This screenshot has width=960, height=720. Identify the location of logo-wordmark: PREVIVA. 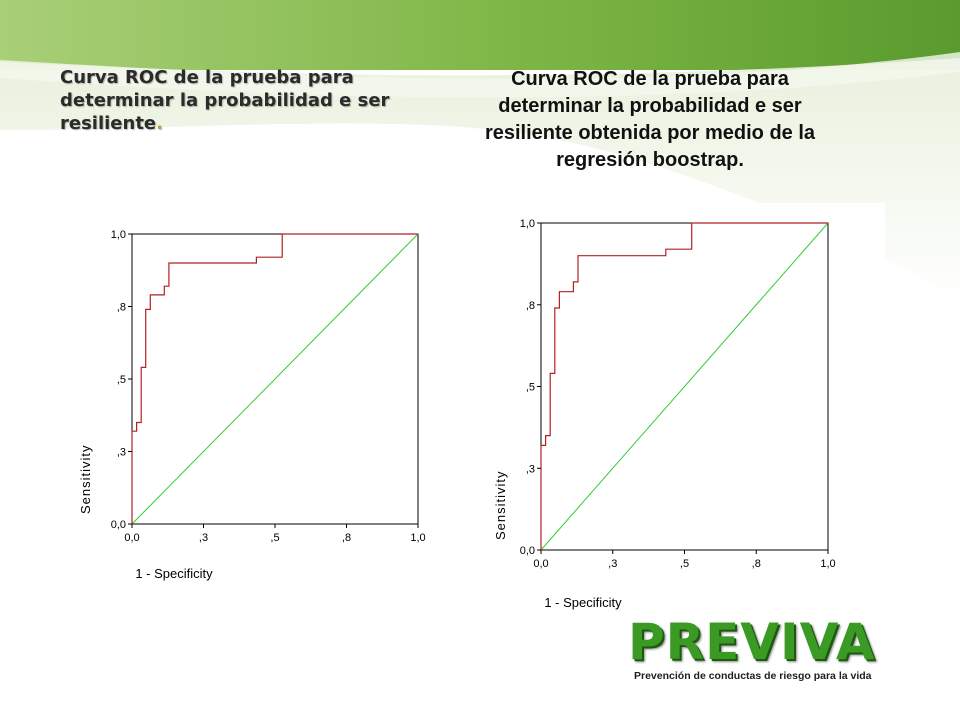
(752, 642).